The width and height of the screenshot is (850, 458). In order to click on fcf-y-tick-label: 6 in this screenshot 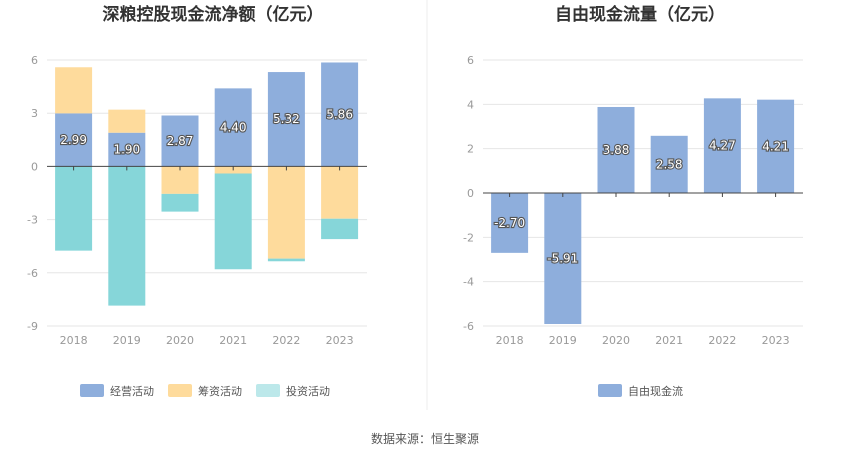, I will do `click(470, 60)`.